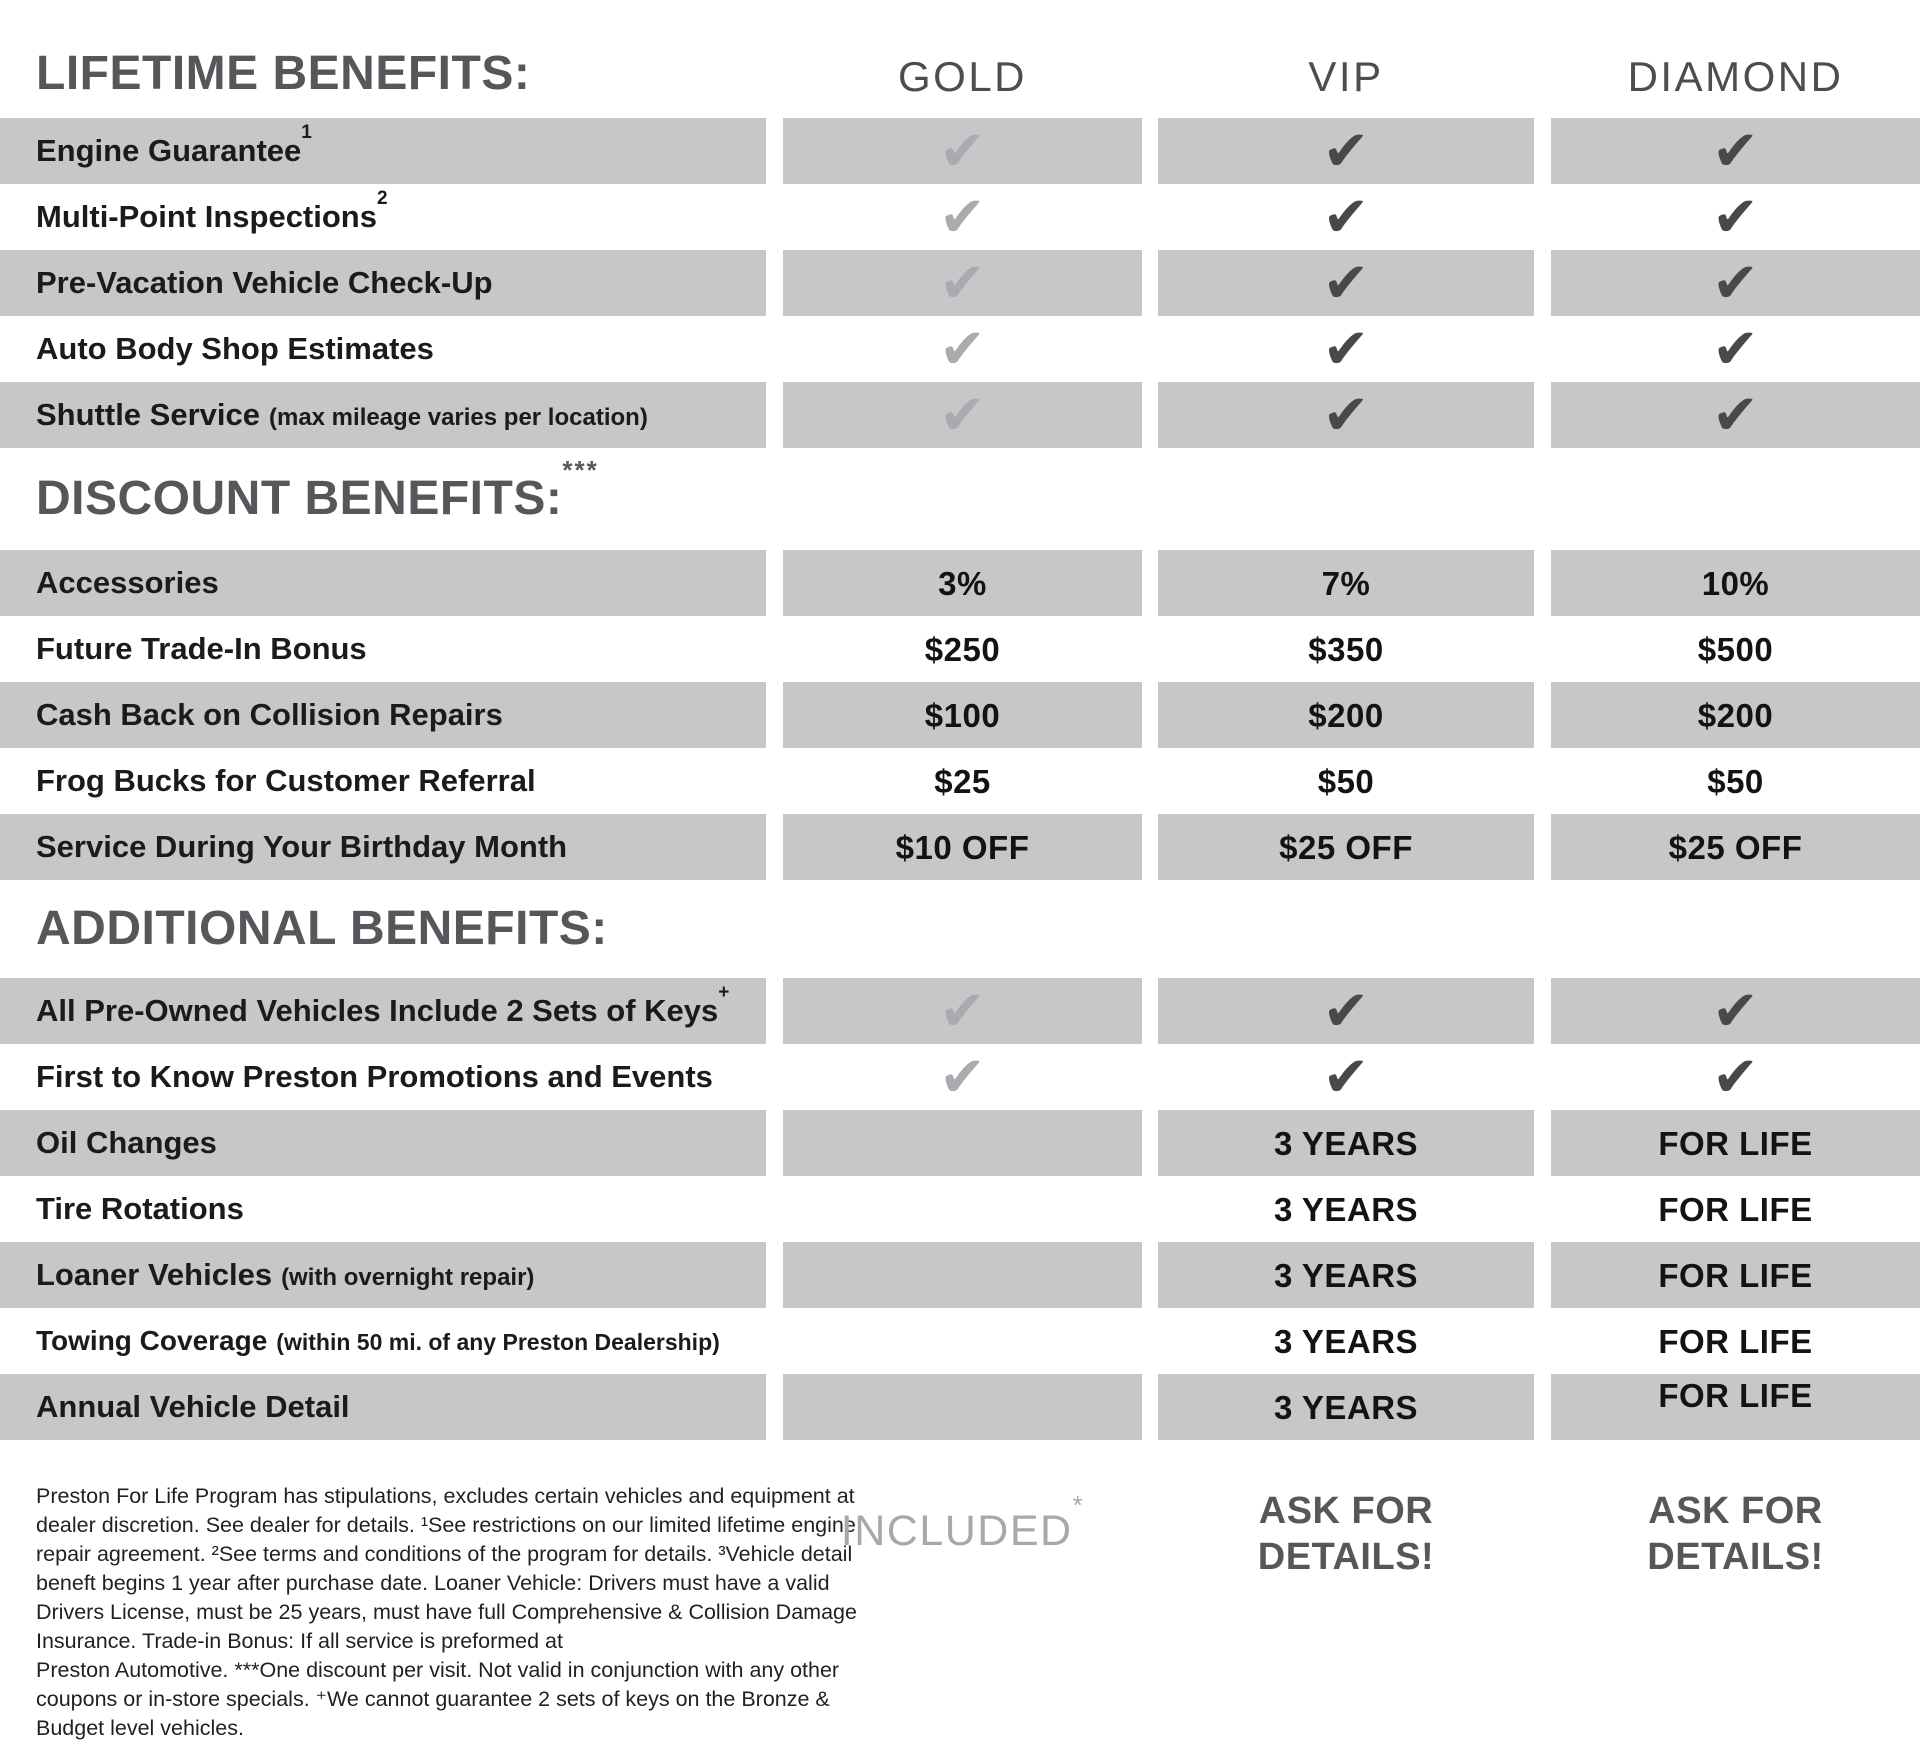  Describe the element at coordinates (154, 1274) in the screenshot. I see `row-label-text: Loaner Vehicles` at that location.